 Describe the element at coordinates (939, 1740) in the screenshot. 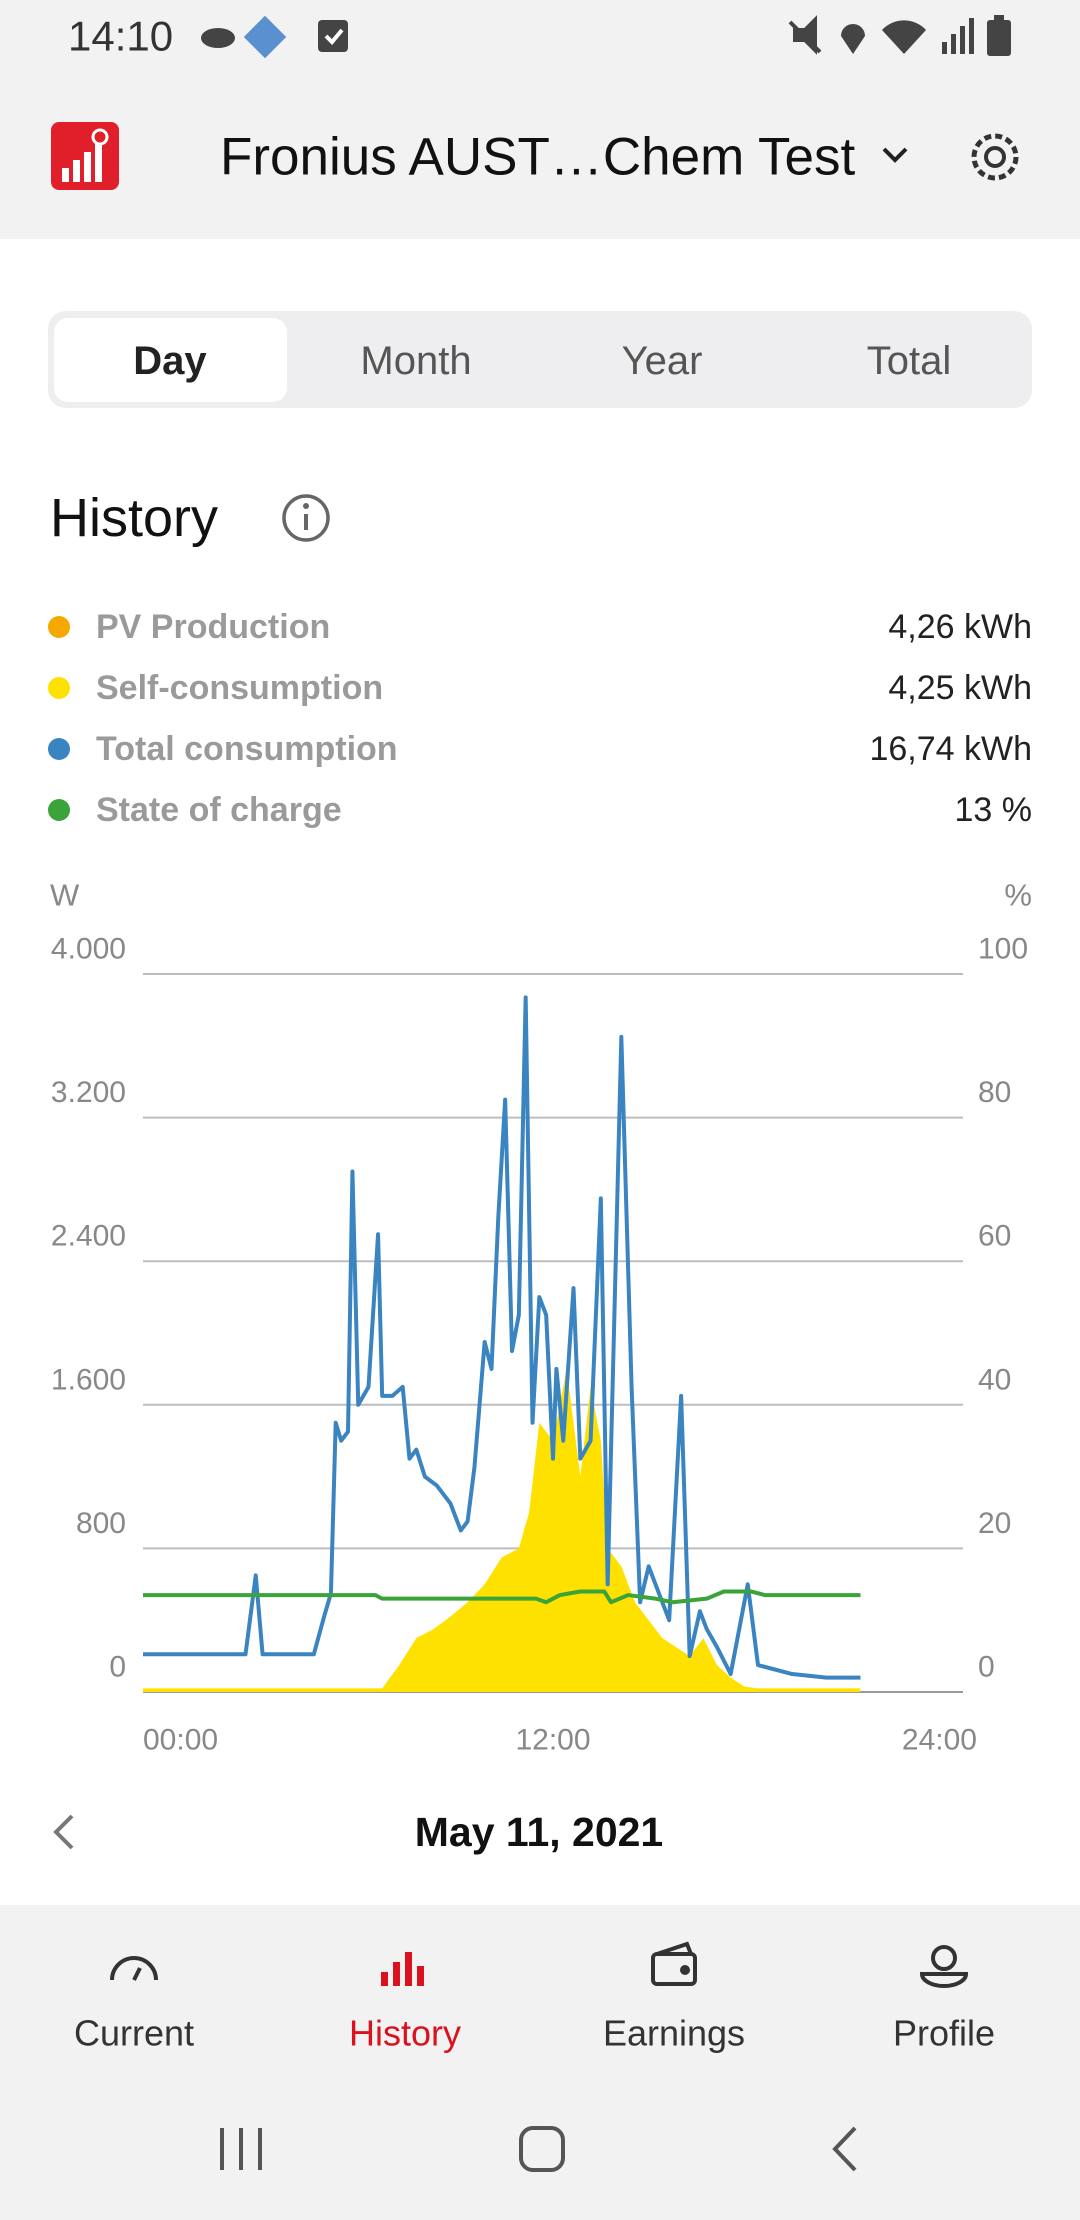

I see `x-tick-label: 24:00` at that location.